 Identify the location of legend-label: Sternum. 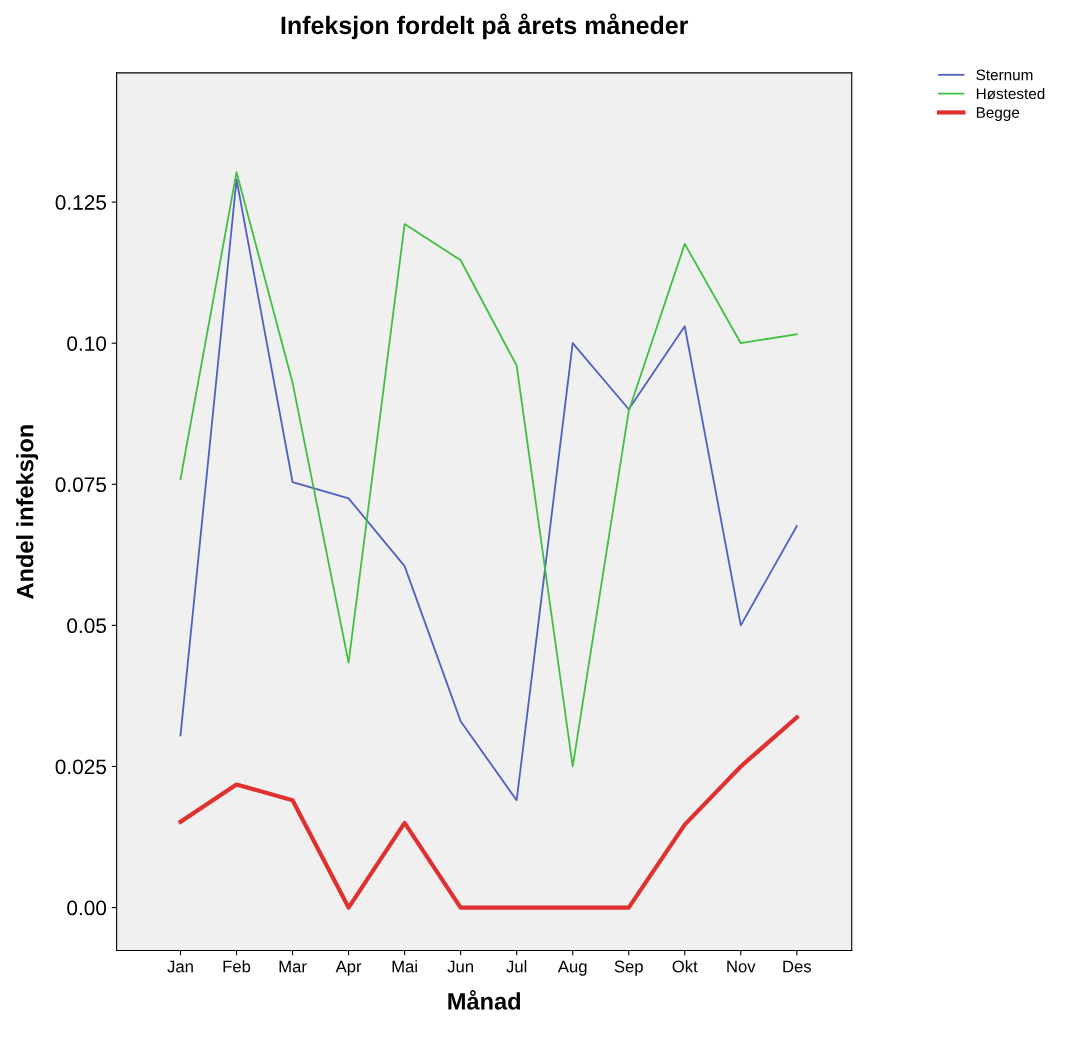
(1004, 75).